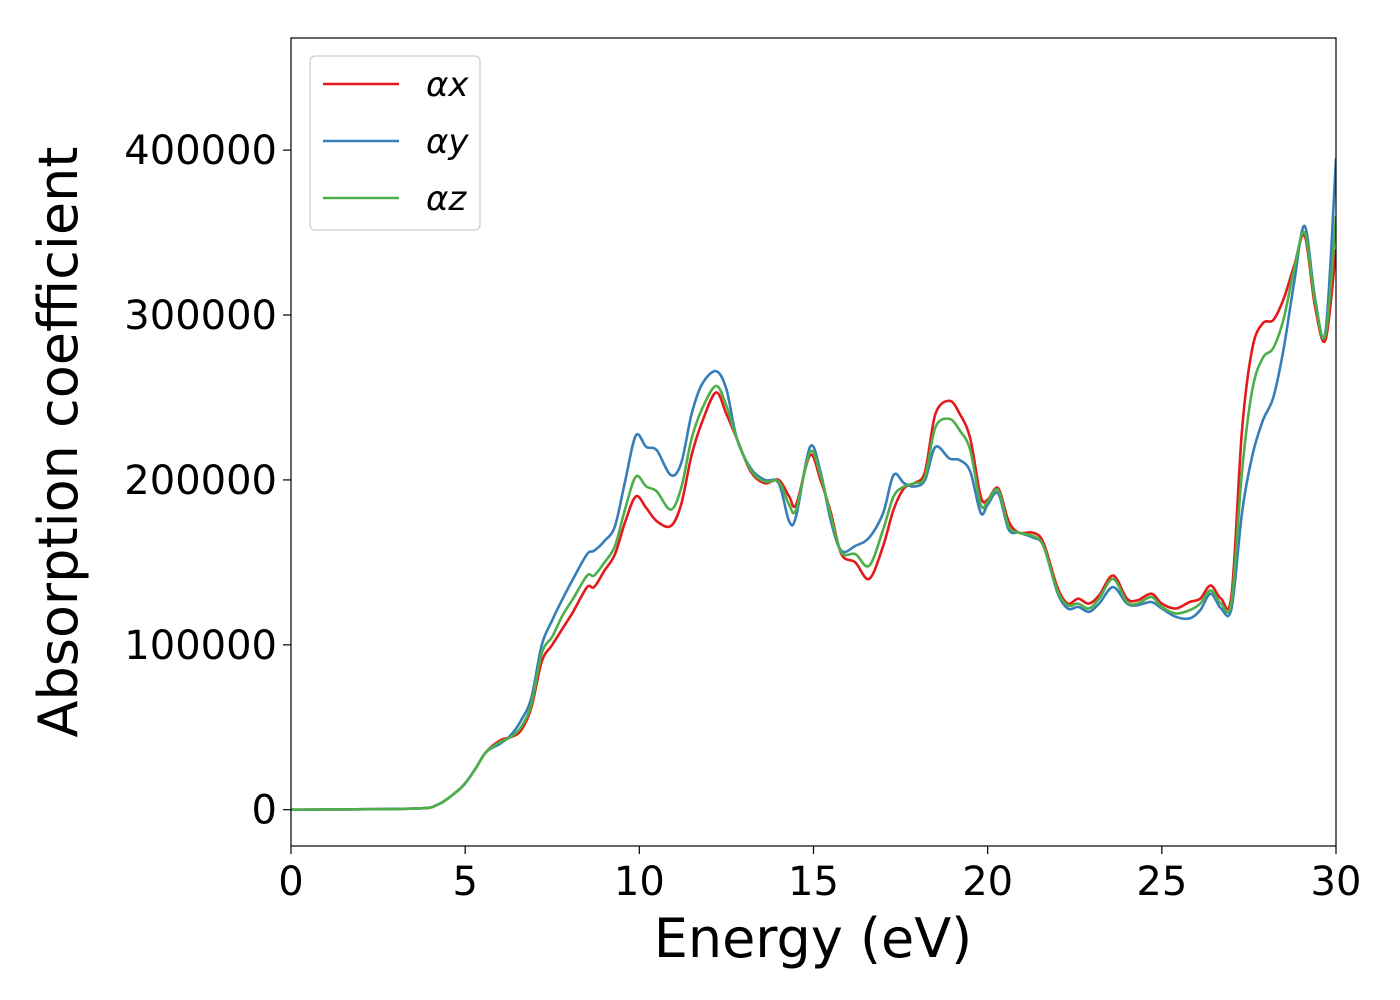 This screenshot has width=1400, height=1000. Describe the element at coordinates (200, 151) in the screenshot. I see `y-tick-label: 400000` at that location.